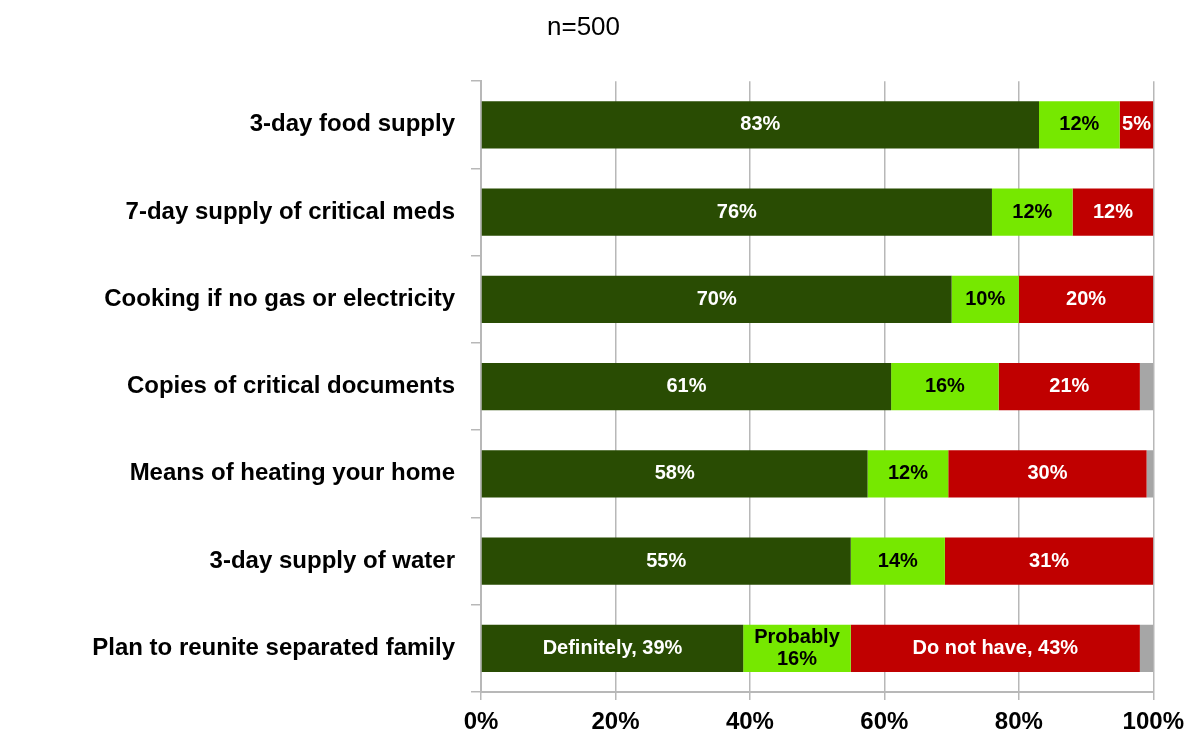  I want to click on data-label: 58%, so click(674, 472).